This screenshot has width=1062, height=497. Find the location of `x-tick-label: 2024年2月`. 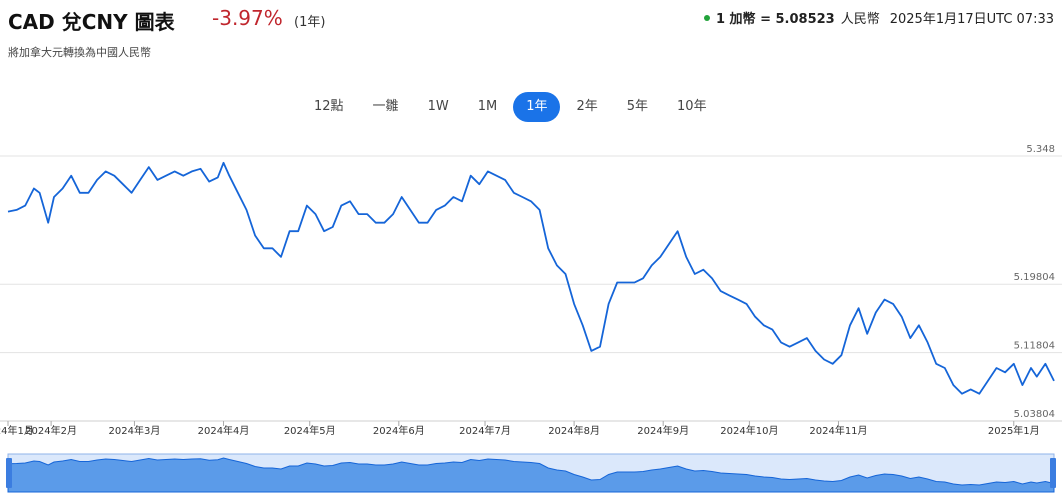

x-tick-label: 2024年2月 is located at coordinates (51, 430).